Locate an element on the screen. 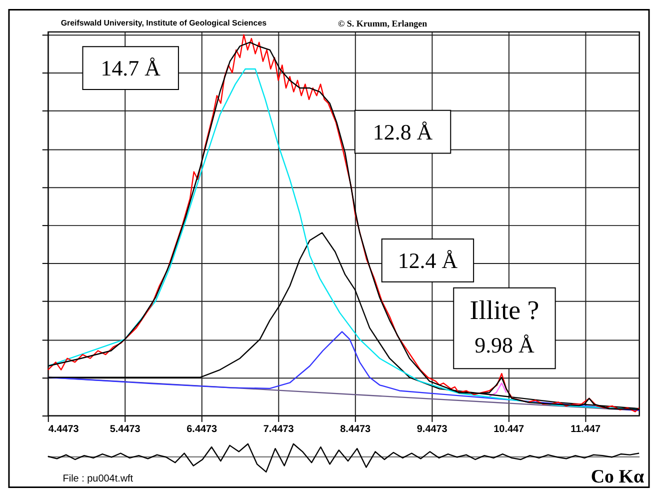 Image resolution: width=657 pixels, height=490 pixels. x-tick-label: 5.4473 is located at coordinates (125, 429).